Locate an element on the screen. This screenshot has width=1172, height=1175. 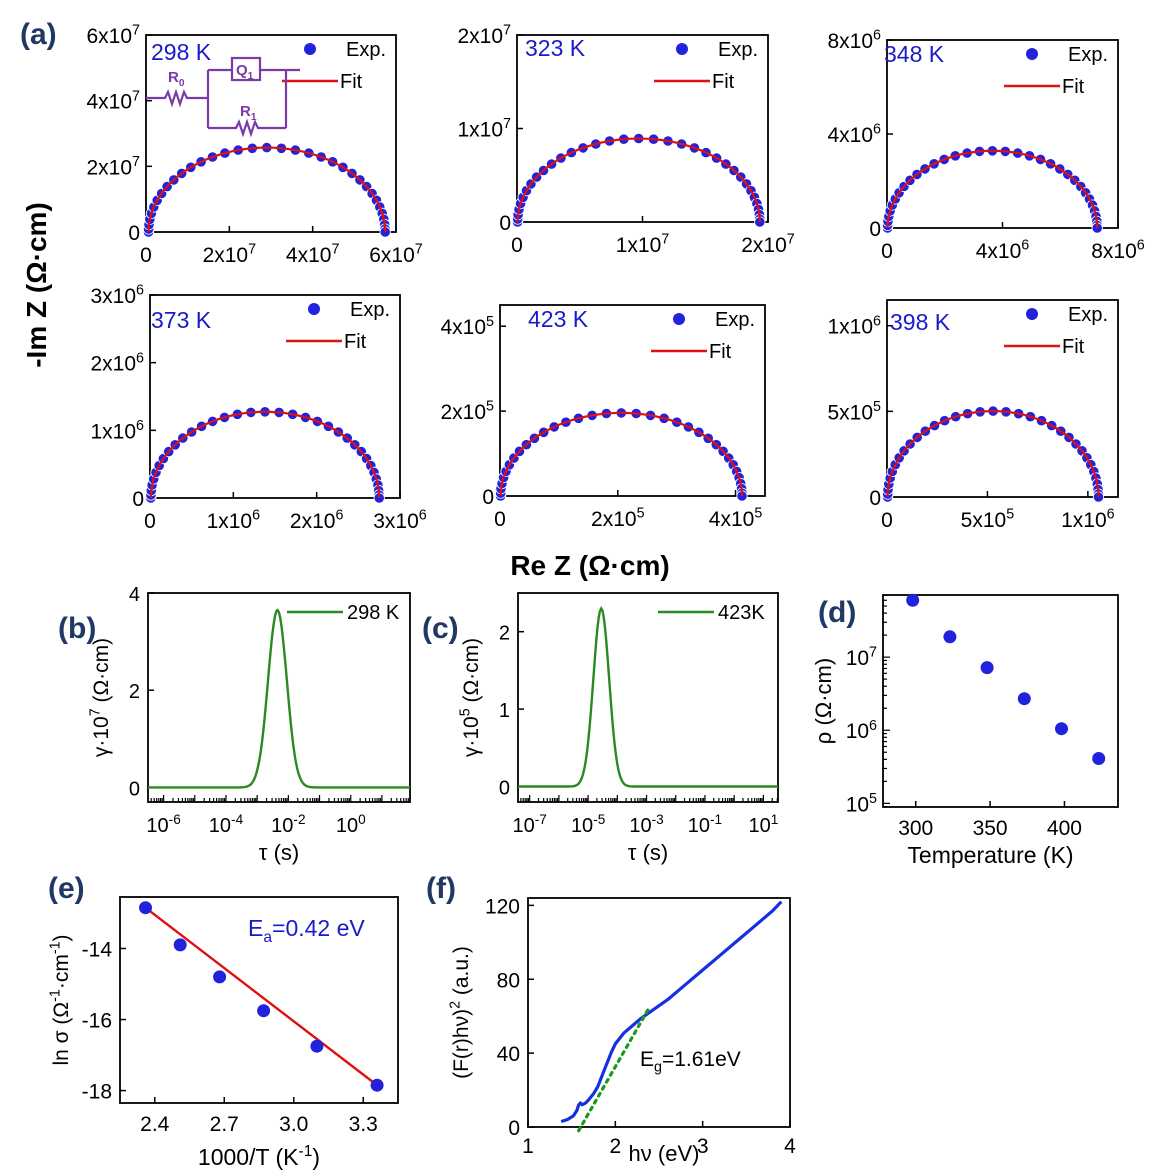
nyquist-panel-398-k: 0 5x10⁵ 1x10⁶ 0 5x10⁵ 1x10⁶ 398 K Exp. Fit is located at coordinates (973, 415).